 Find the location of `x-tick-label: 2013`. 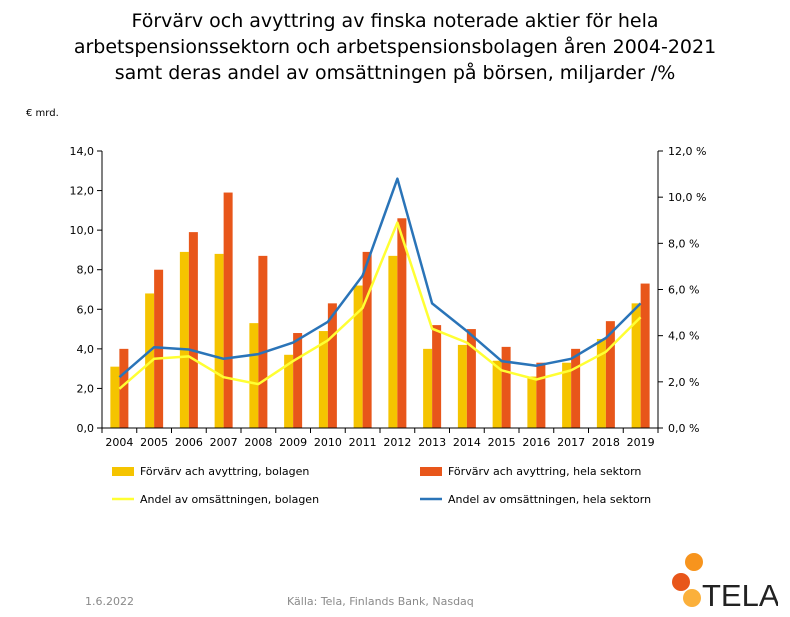

x-tick-label: 2013 is located at coordinates (432, 442).